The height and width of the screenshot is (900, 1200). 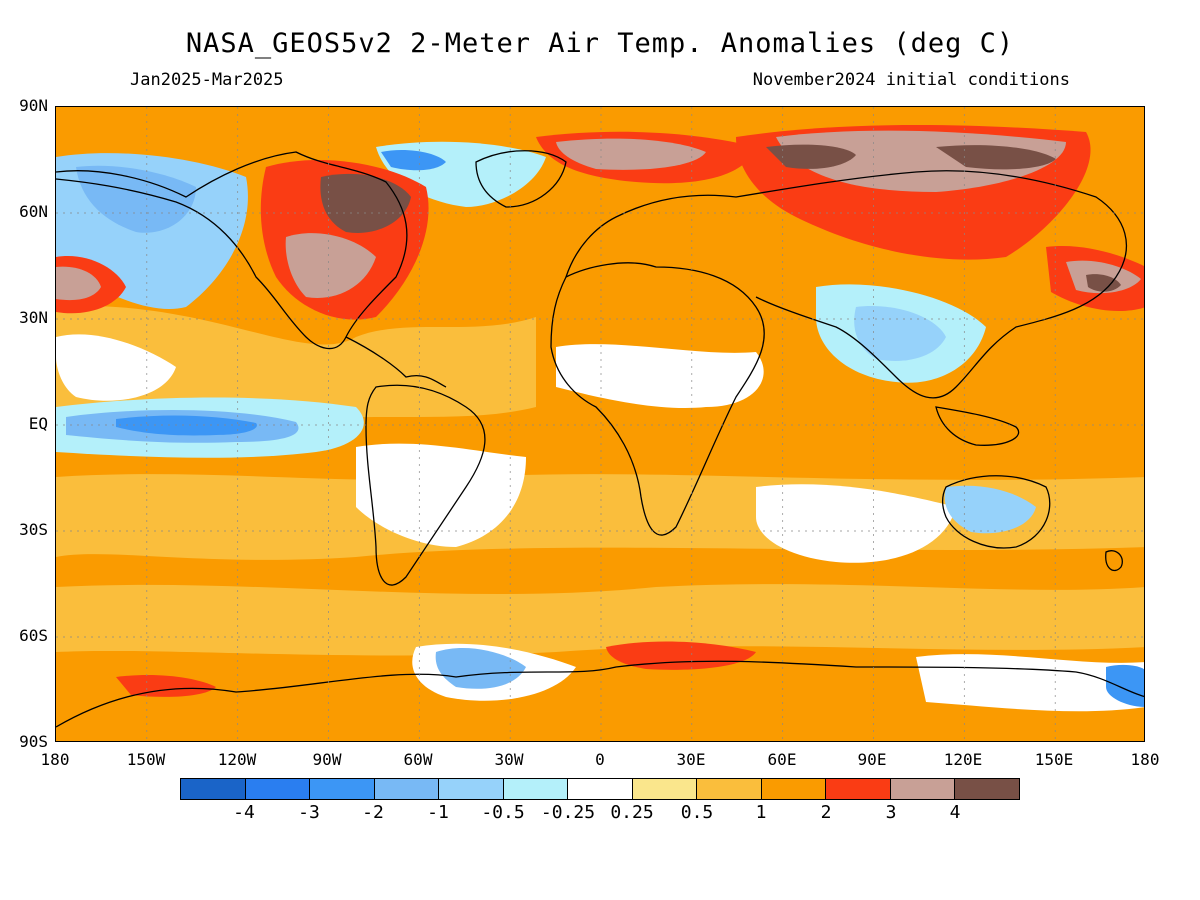 I want to click on north-america-outline, so click(x=232, y=250).